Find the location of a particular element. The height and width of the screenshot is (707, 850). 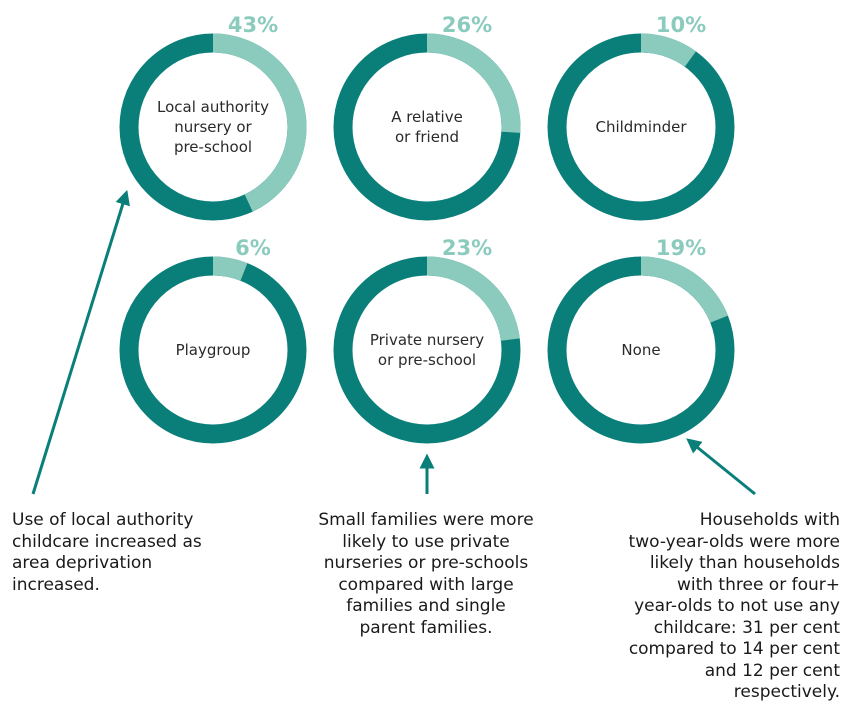

category-label-a-relative-or-friend: A relative or friend is located at coordinates (427, 127).